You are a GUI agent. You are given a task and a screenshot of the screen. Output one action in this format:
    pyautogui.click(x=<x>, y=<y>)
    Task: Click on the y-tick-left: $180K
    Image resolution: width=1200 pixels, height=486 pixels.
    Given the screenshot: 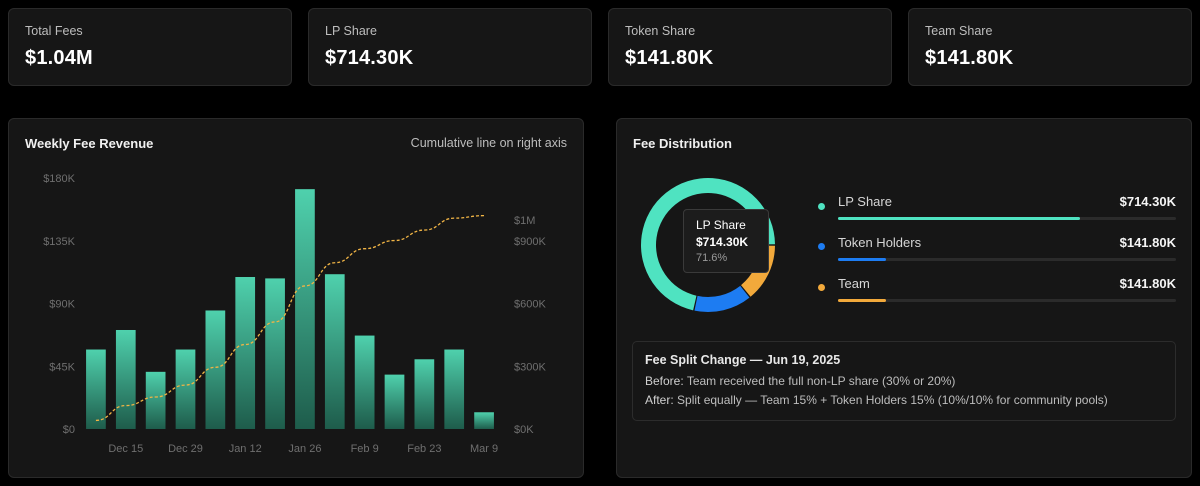 What is the action you would take?
    pyautogui.click(x=59, y=179)
    